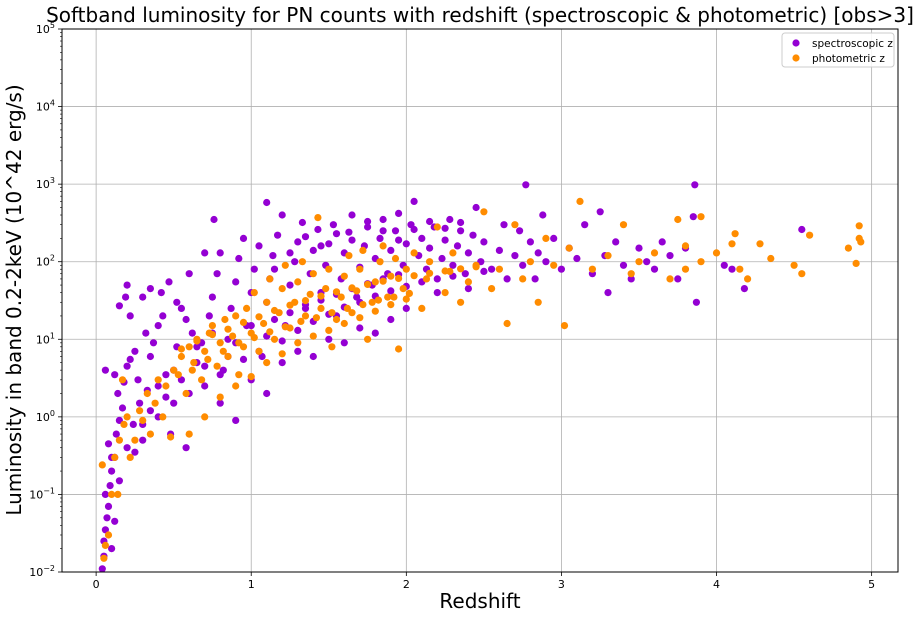 This screenshot has width=922, height=619. I want to click on y-tick-exponent: 1, so click(52, 335).